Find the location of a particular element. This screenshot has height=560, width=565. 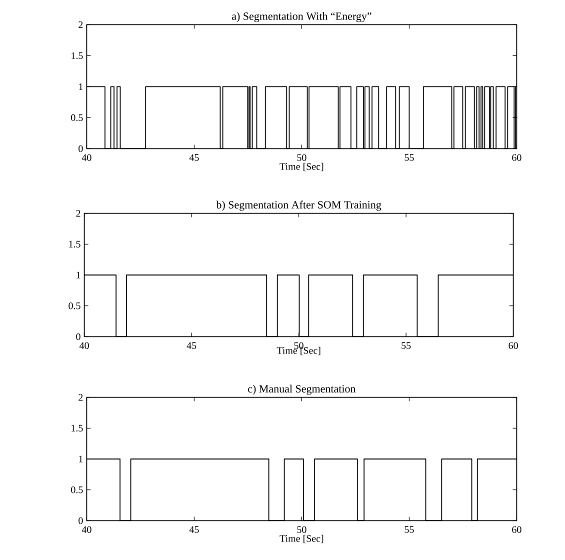

chart-title: a) Segmentation With “Energy” is located at coordinates (302, 17).